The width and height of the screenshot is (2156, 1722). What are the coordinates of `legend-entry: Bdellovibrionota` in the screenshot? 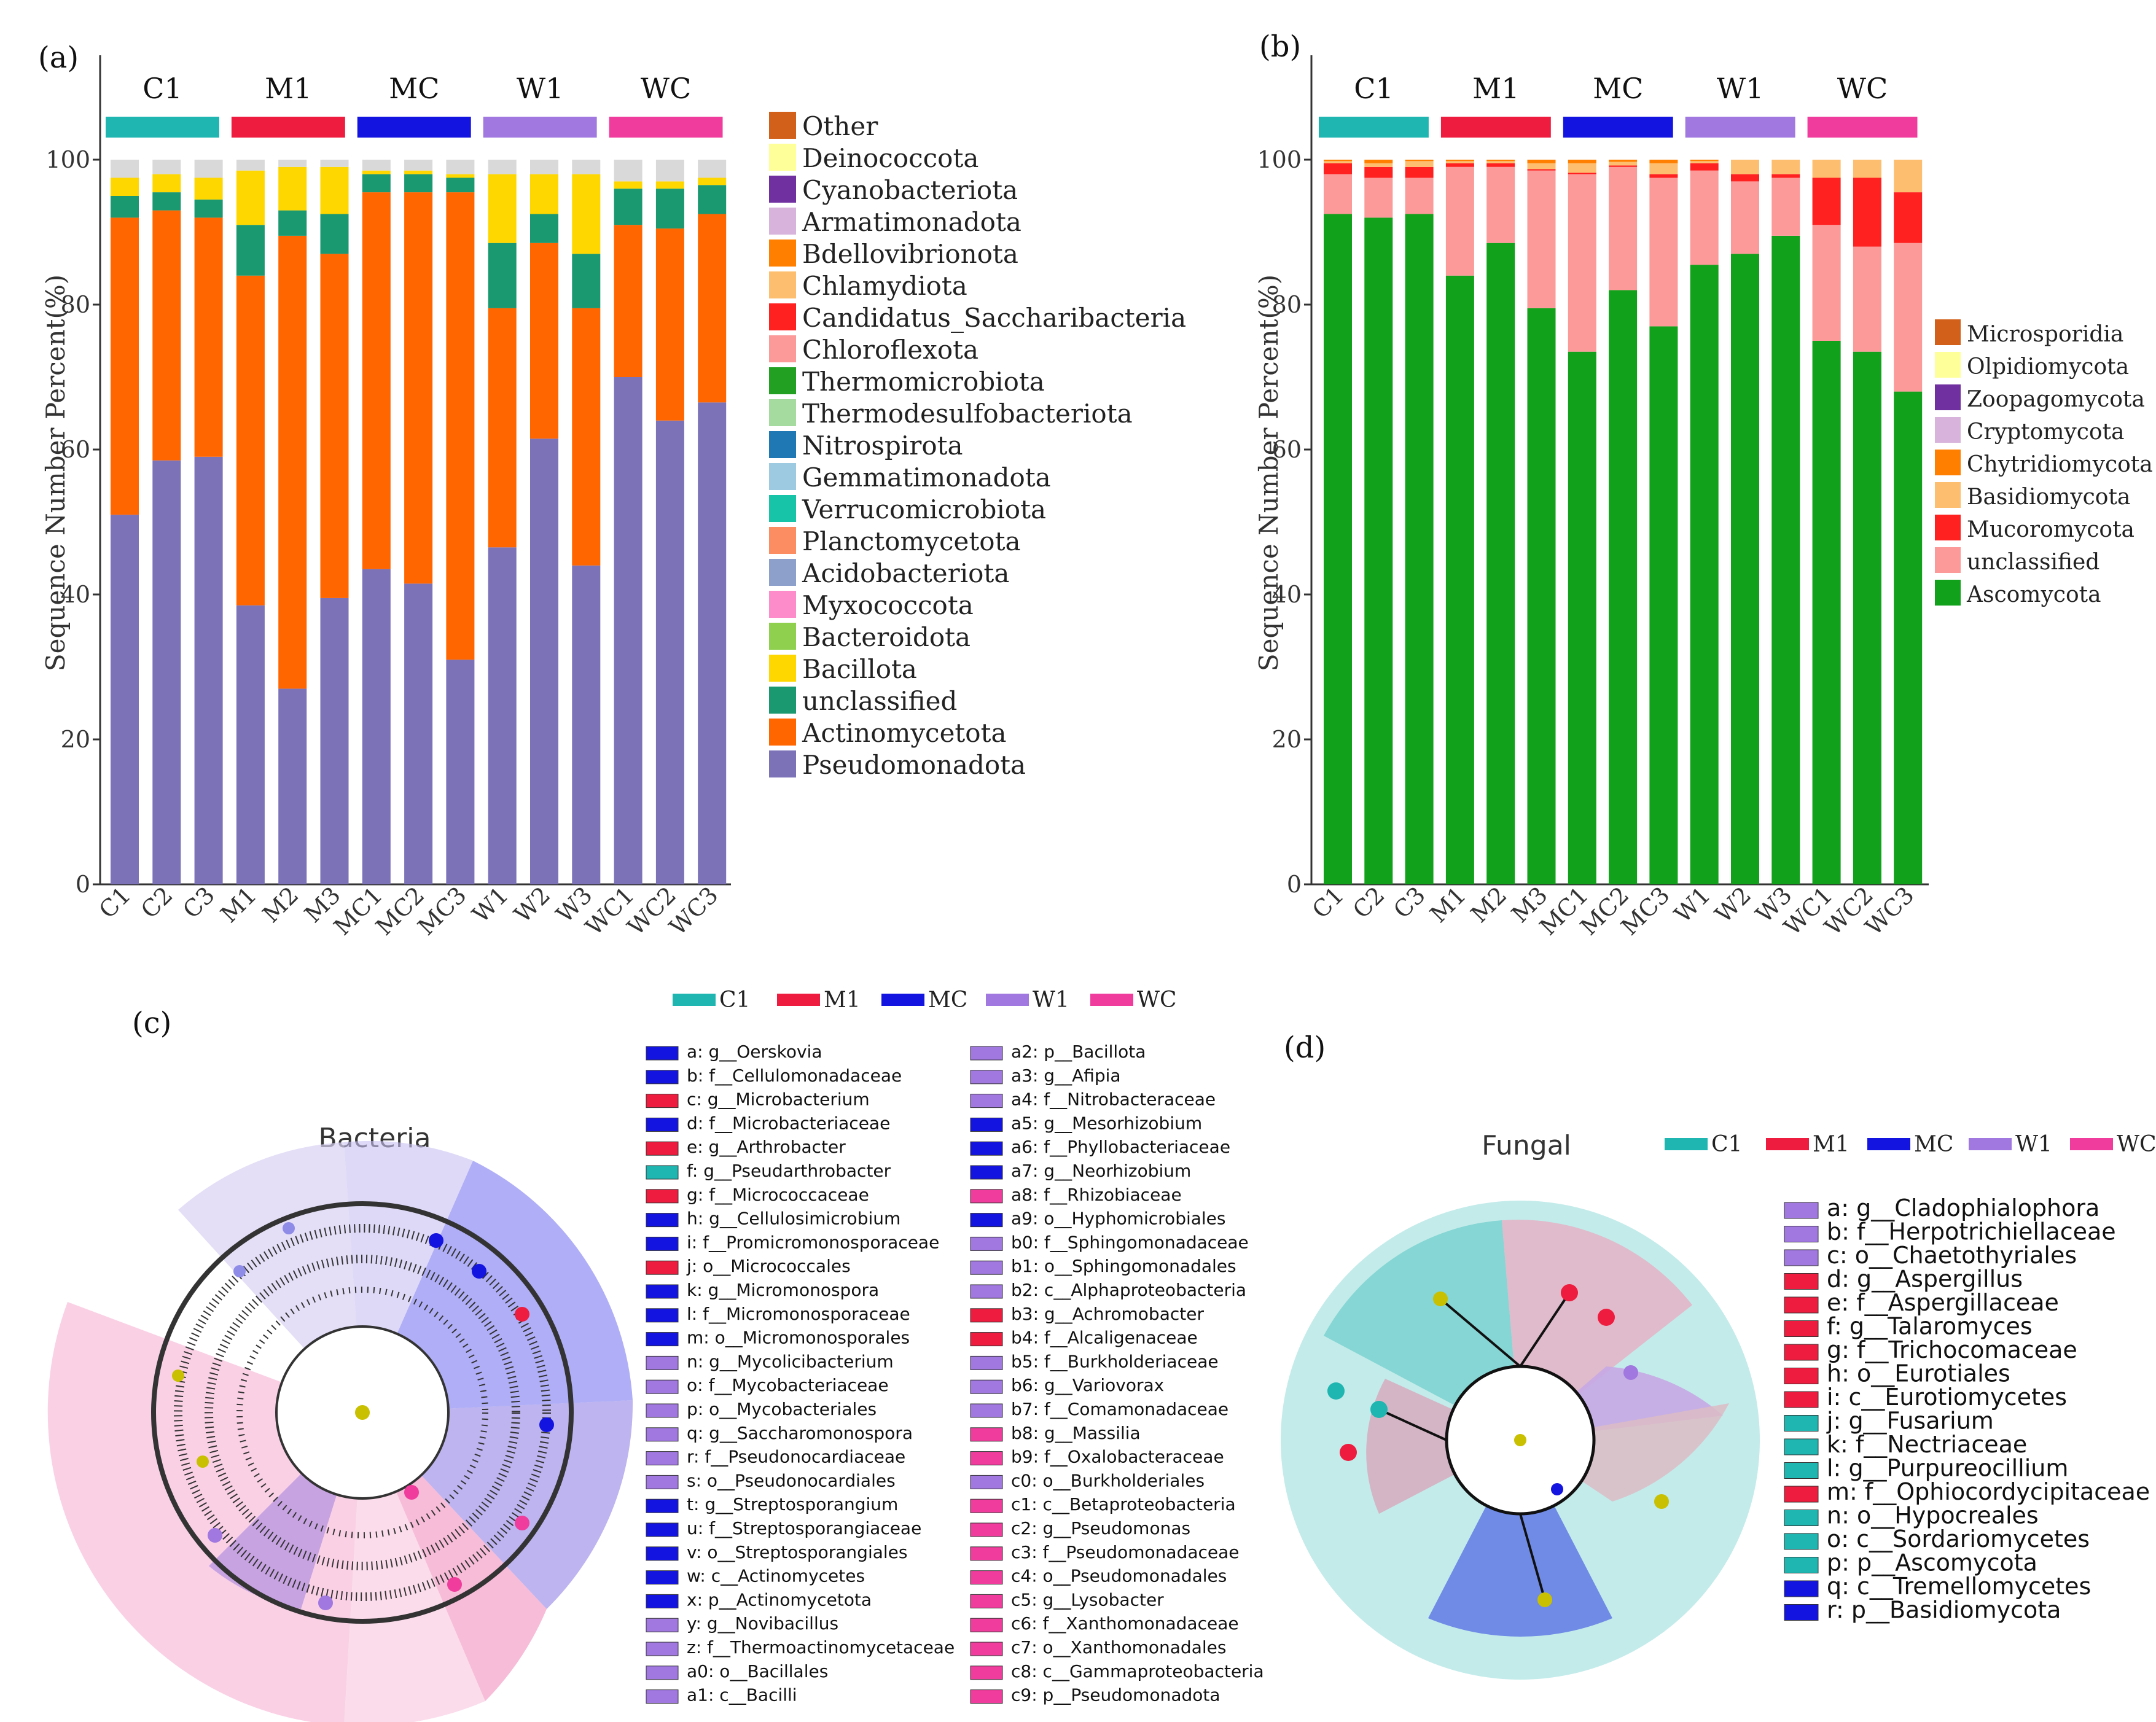 It's located at (910, 254).